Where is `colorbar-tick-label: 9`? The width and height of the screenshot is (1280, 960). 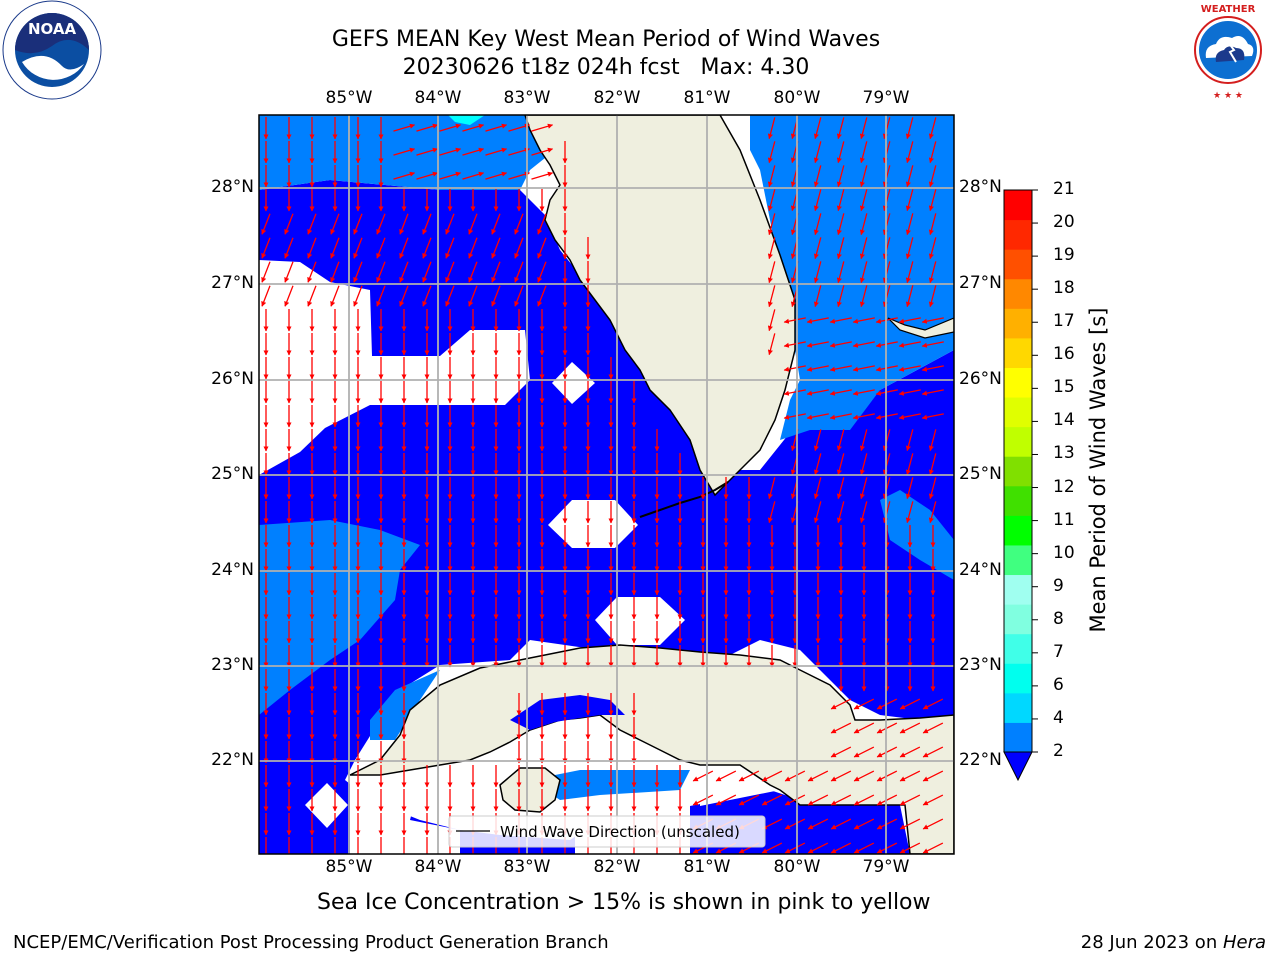 colorbar-tick-label: 9 is located at coordinates (1058, 585).